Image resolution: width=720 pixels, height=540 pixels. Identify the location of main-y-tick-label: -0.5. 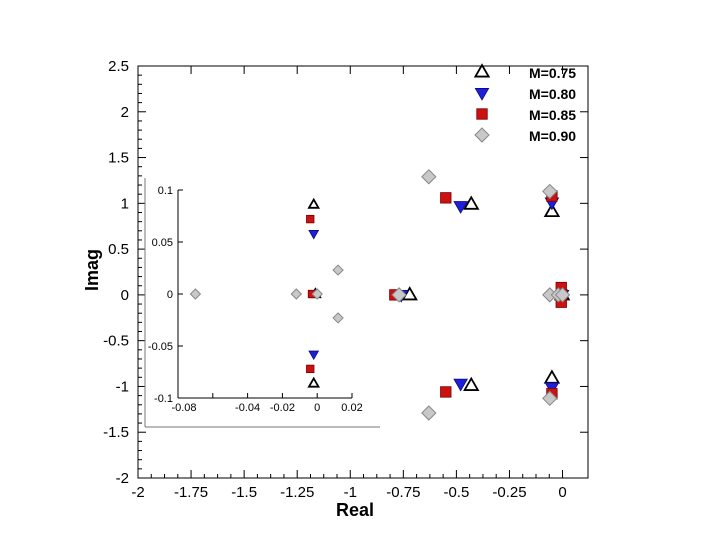
(116, 341).